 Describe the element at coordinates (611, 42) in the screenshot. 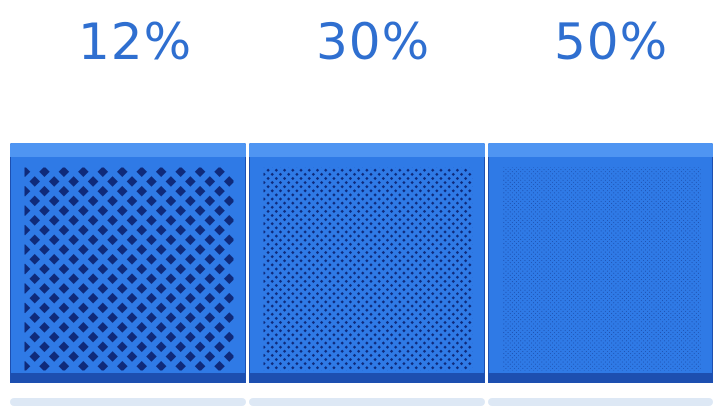

I see `label-50-percent: 50%` at that location.